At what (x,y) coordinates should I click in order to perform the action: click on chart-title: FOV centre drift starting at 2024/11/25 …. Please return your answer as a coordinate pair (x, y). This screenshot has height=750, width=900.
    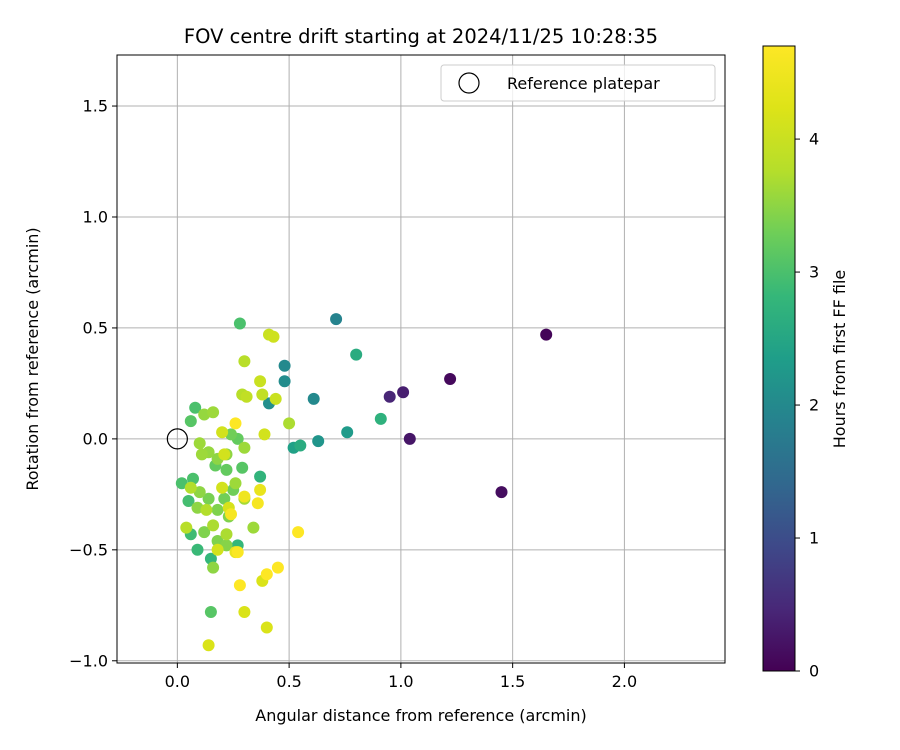
    Looking at the image, I should click on (421, 36).